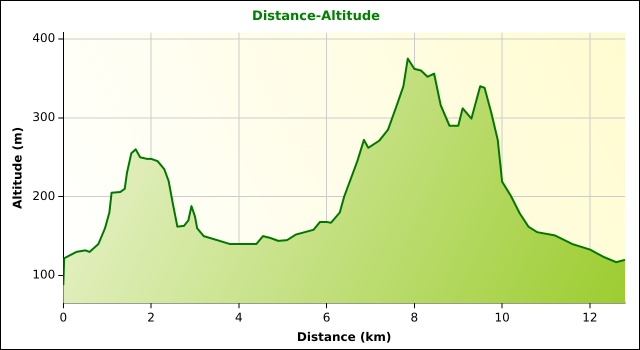 The width and height of the screenshot is (640, 350). I want to click on x-tick-label: 0, so click(63, 317).